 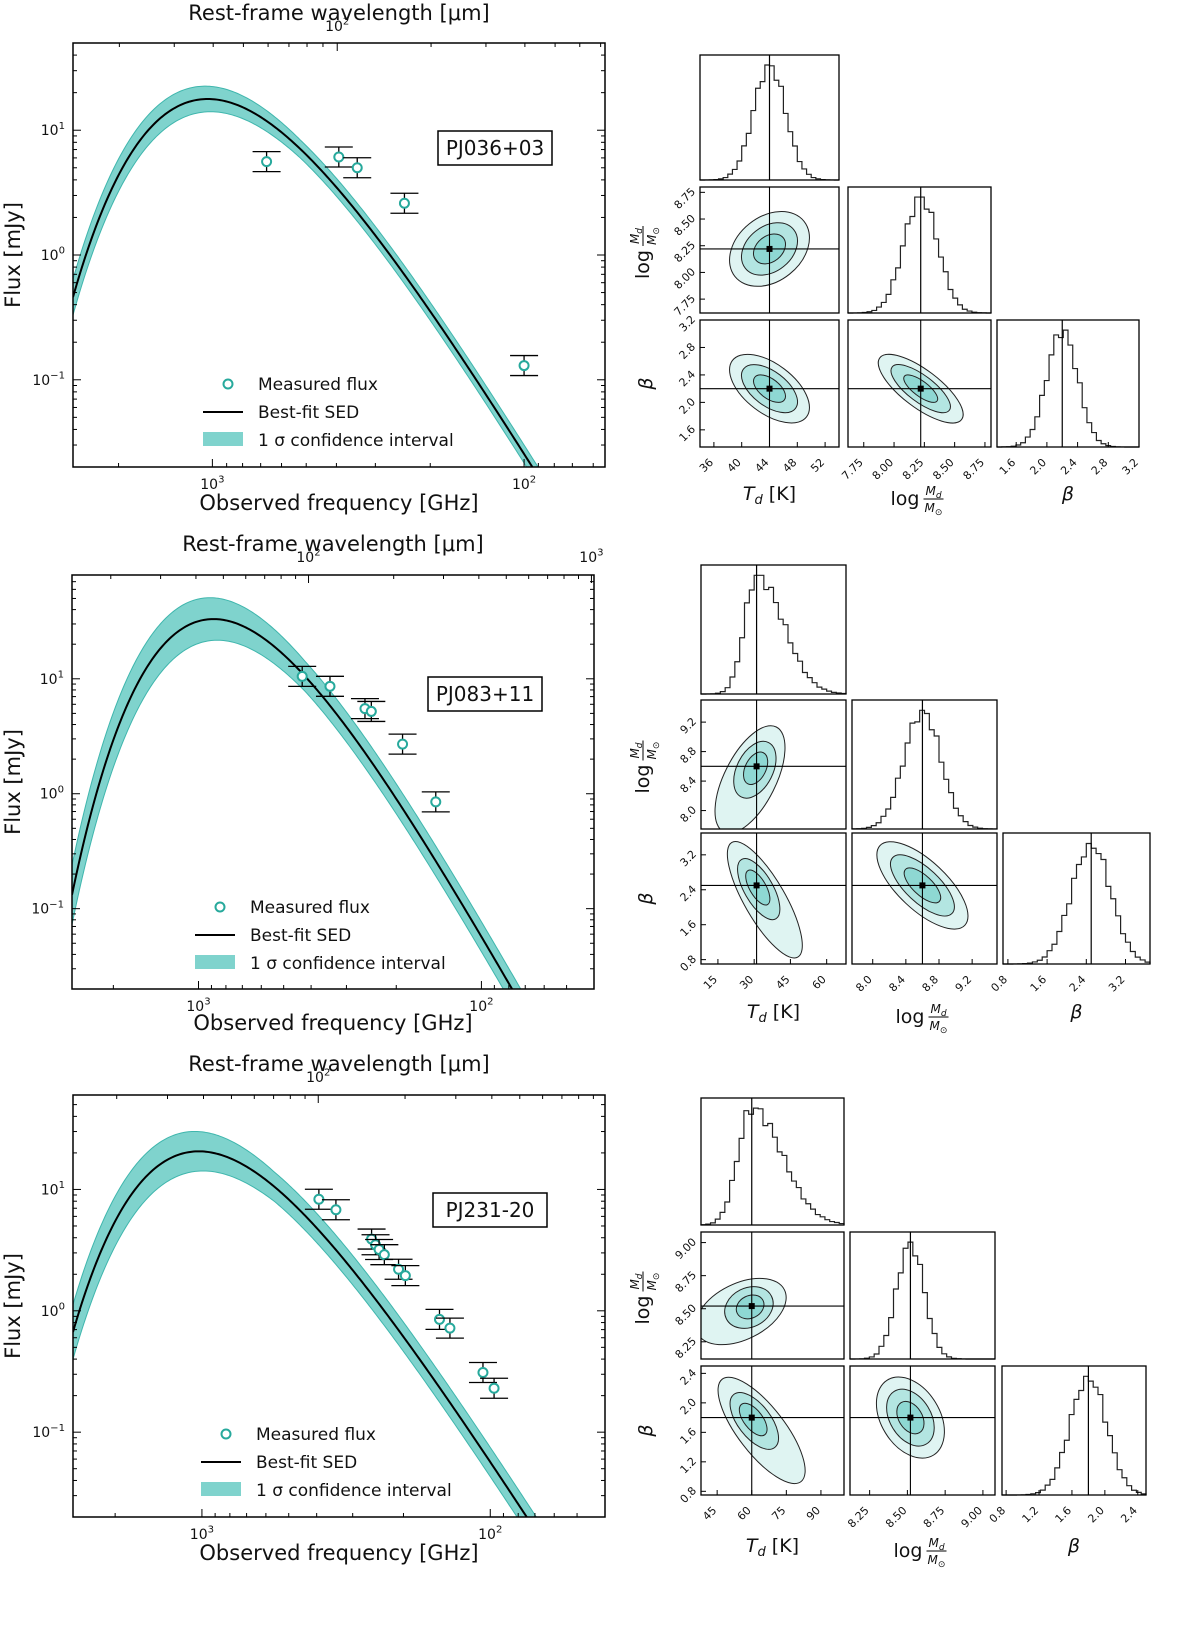 I want to click on best-fit-sed-line, so click(x=300, y=1333).